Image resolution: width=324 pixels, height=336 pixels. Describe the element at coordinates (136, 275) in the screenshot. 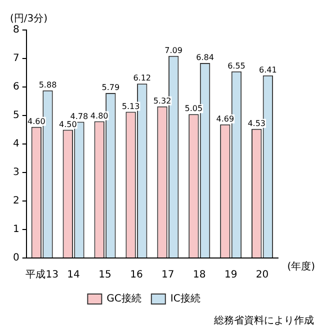

I see `x-tick-label: 16` at that location.